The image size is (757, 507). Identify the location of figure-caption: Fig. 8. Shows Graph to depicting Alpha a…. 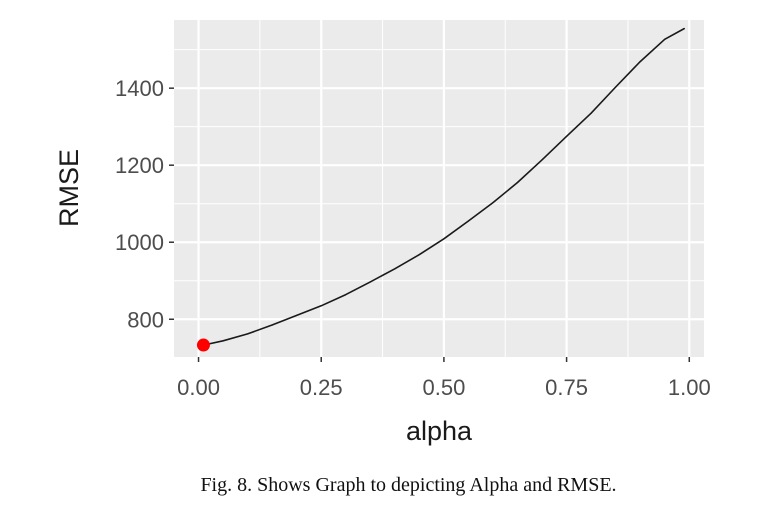
(408, 485).